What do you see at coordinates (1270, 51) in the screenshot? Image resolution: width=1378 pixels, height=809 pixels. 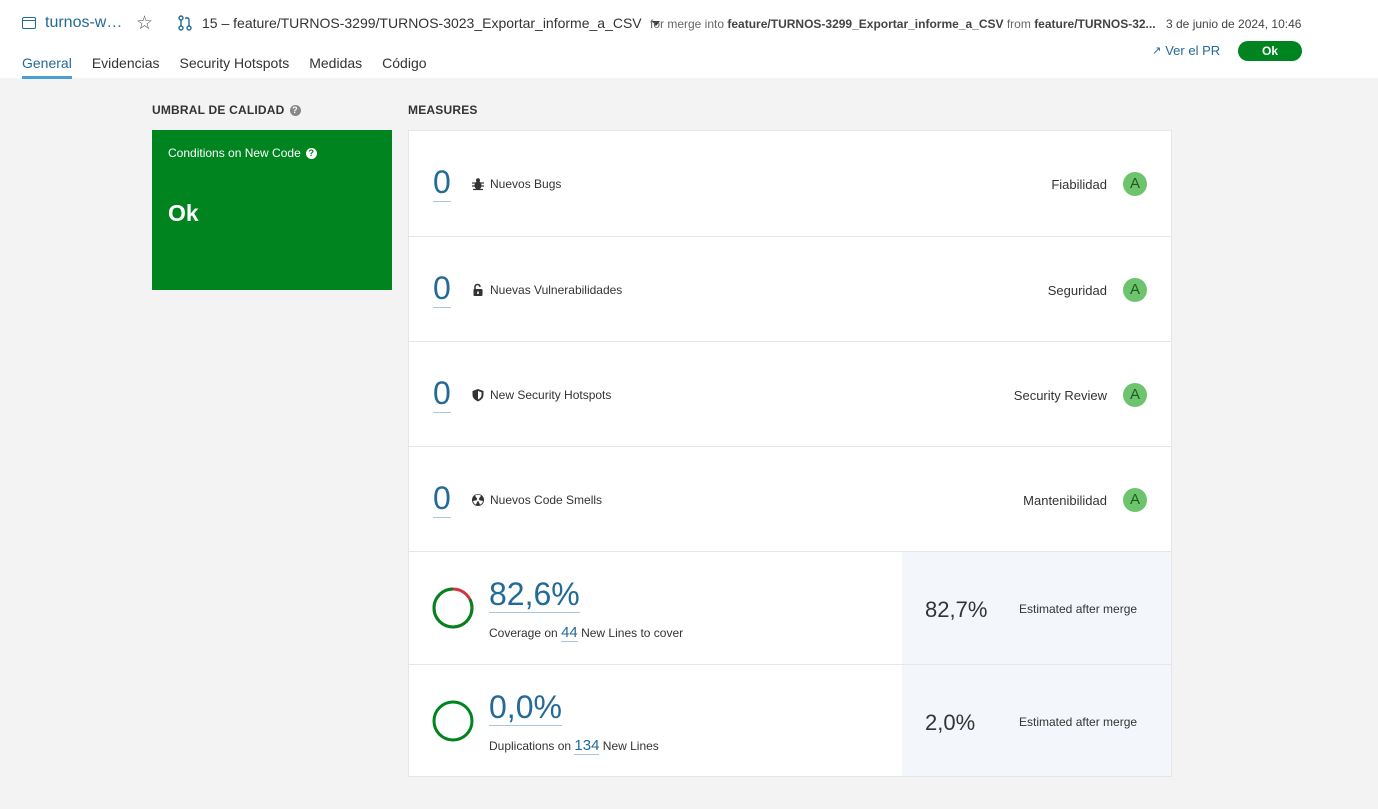 I see `status-badge: Ok` at bounding box center [1270, 51].